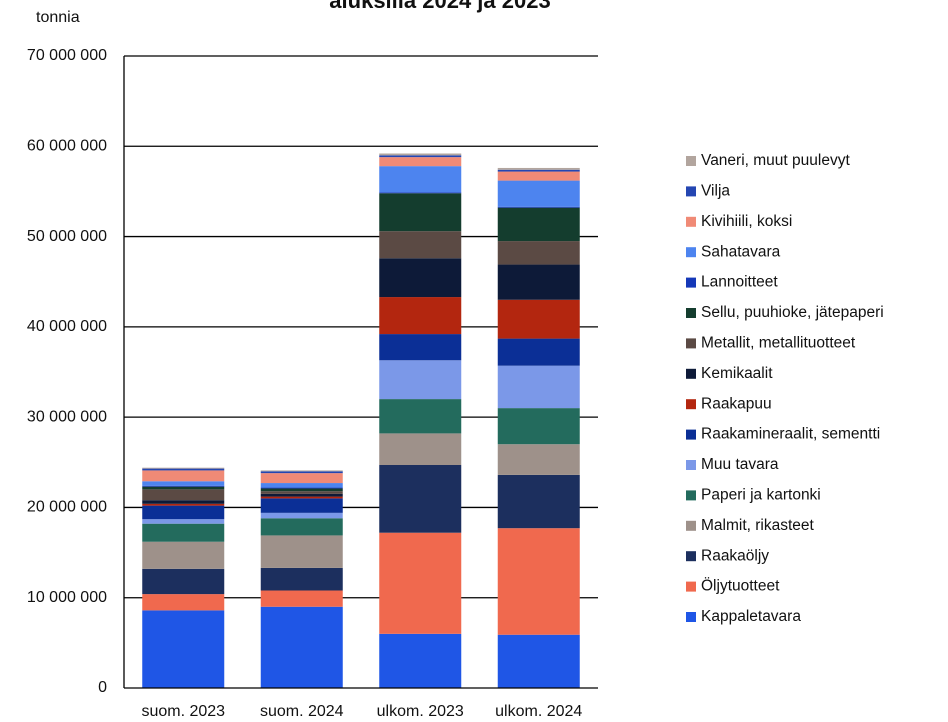 Image resolution: width=948 pixels, height=722 pixels. Describe the element at coordinates (735, 555) in the screenshot. I see `legend-label: Raakaöljy` at that location.